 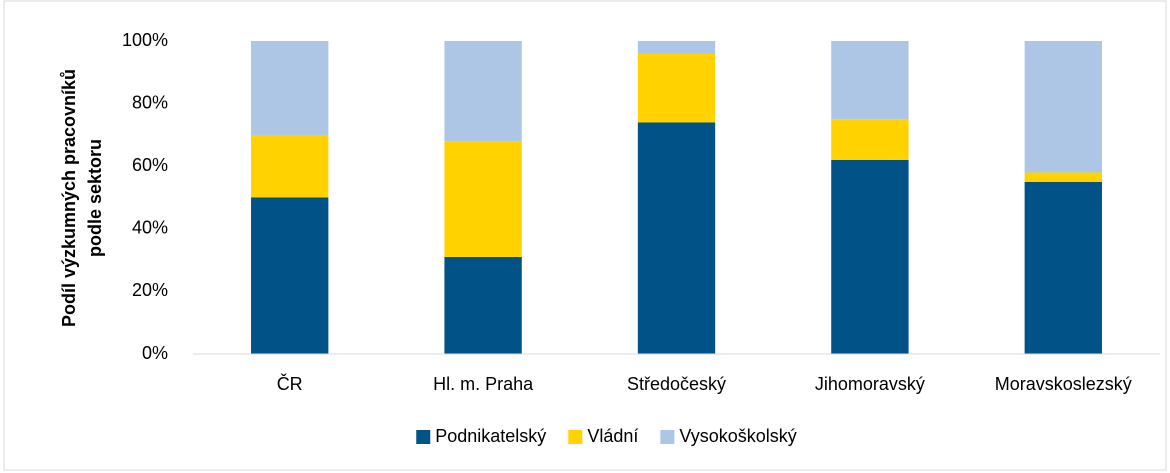 I want to click on x-tick-label: Hl. m. Praha, so click(x=483, y=384).